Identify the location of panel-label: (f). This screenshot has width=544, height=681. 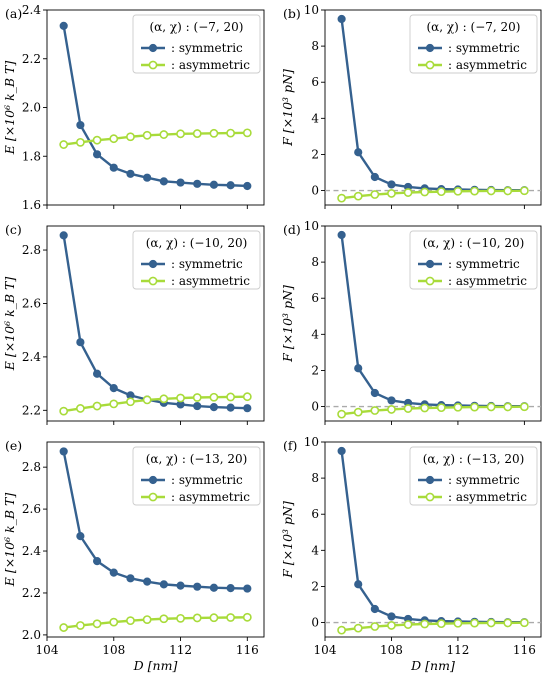
(290, 445).